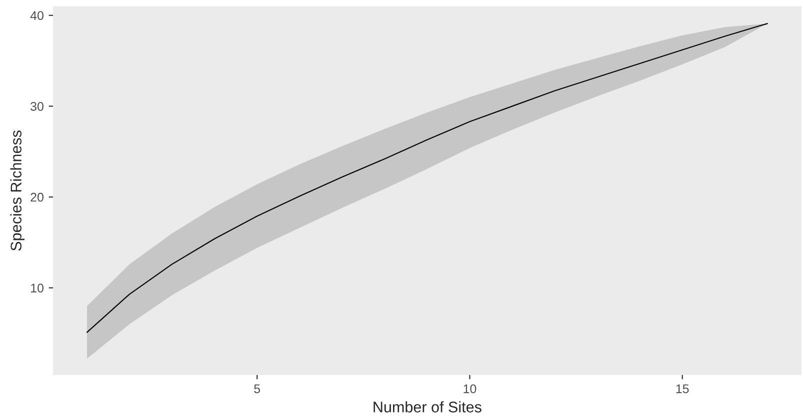  What do you see at coordinates (17, 190) in the screenshot?
I see `y-axis-title: Species Richness` at bounding box center [17, 190].